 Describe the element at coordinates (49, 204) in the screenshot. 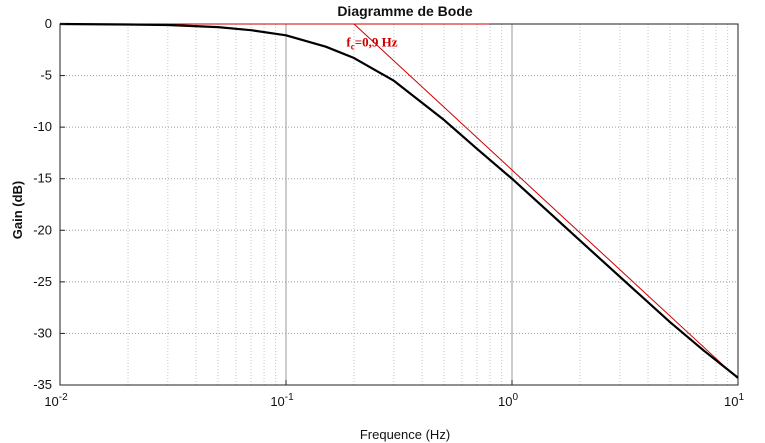

I see `y-tick-labels: 0 -5 -10 -15 -20 -25 -30 -35` at that location.